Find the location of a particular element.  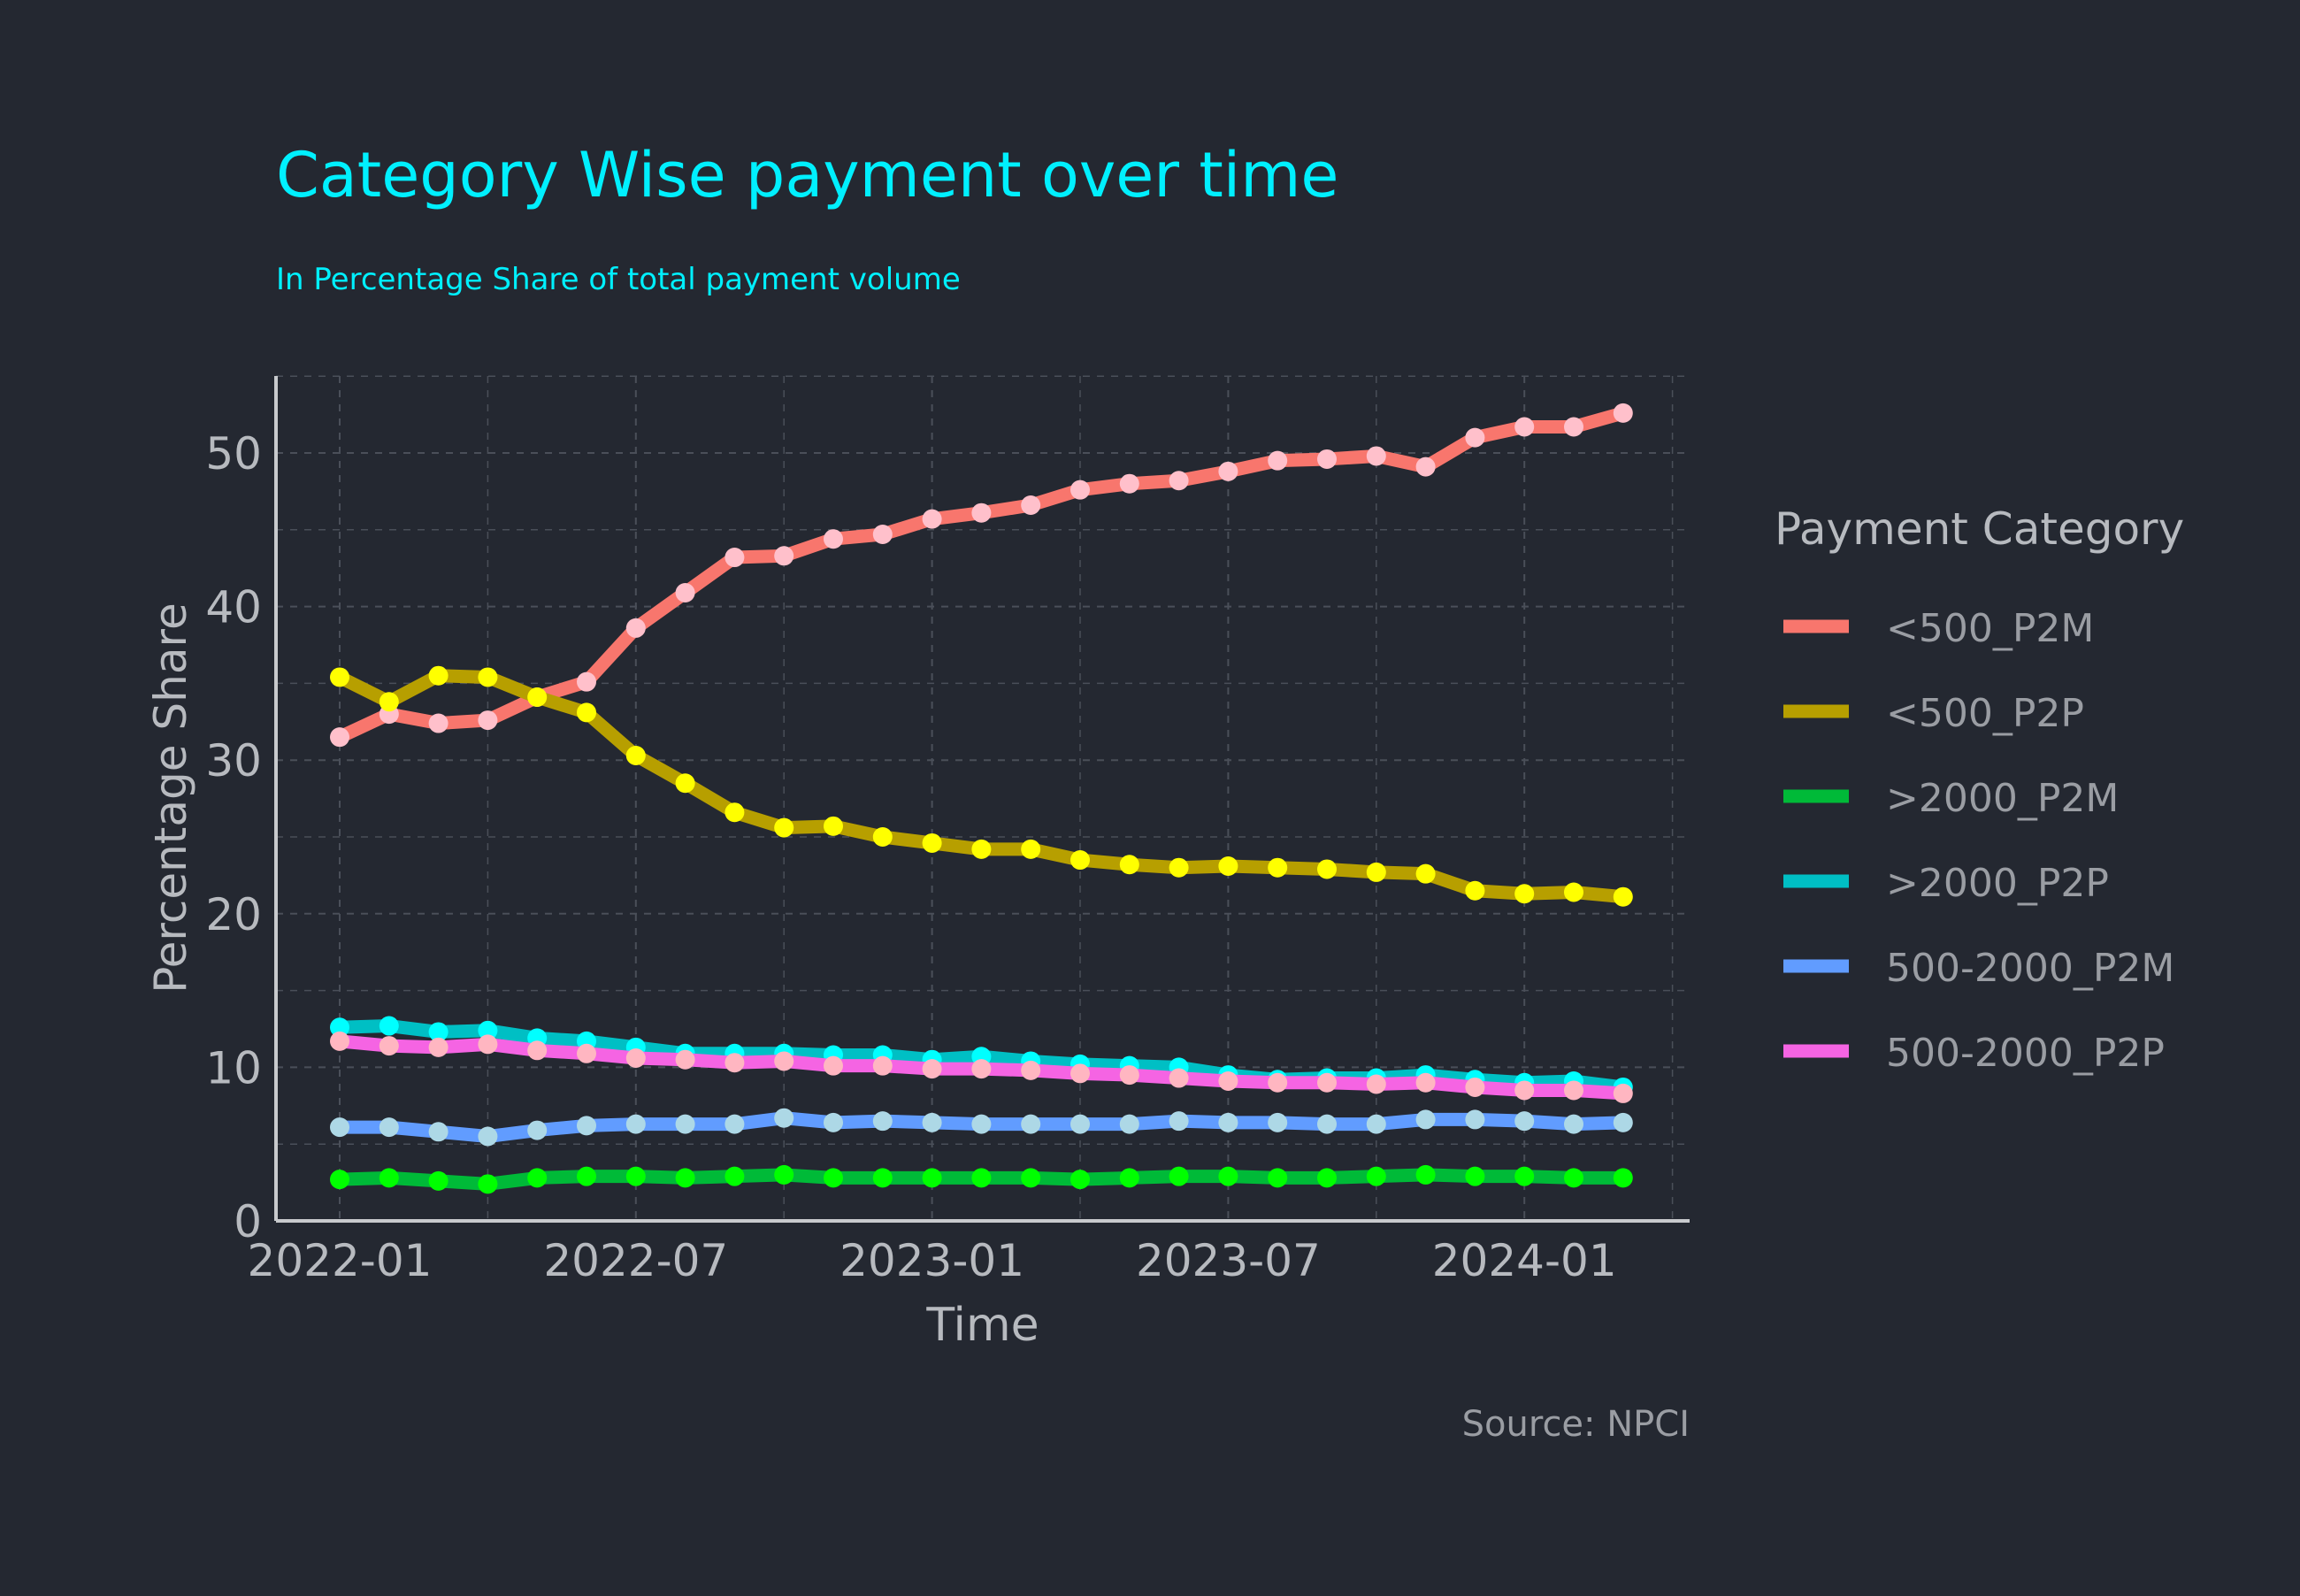

x-tick-label: 2022-07 is located at coordinates (635, 1260).